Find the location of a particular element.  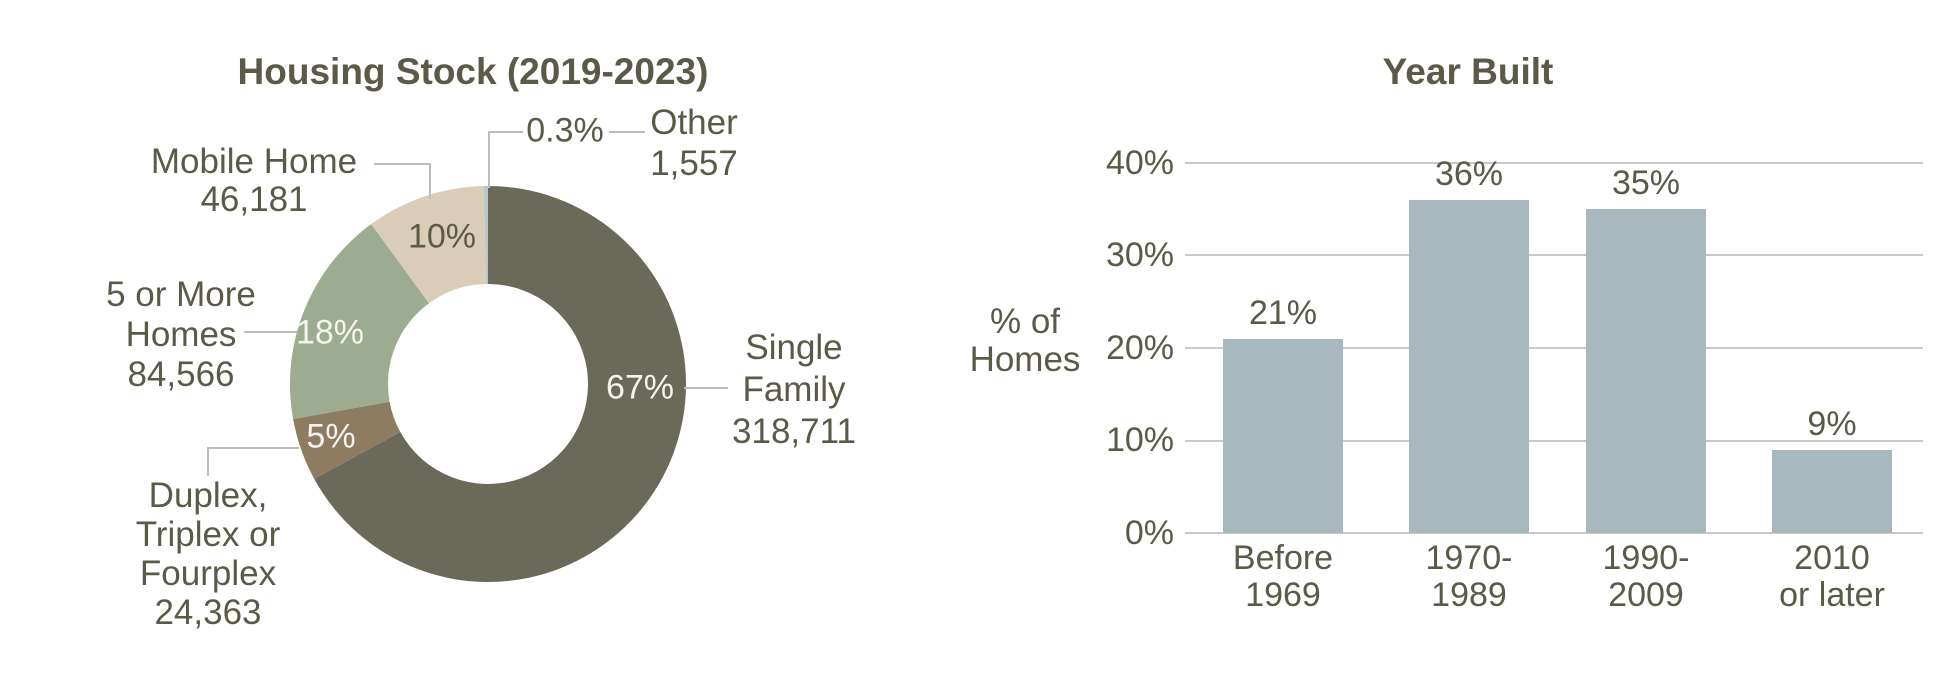

callout-five-or-more: 5 or More Homes 84,566 is located at coordinates (181, 335).